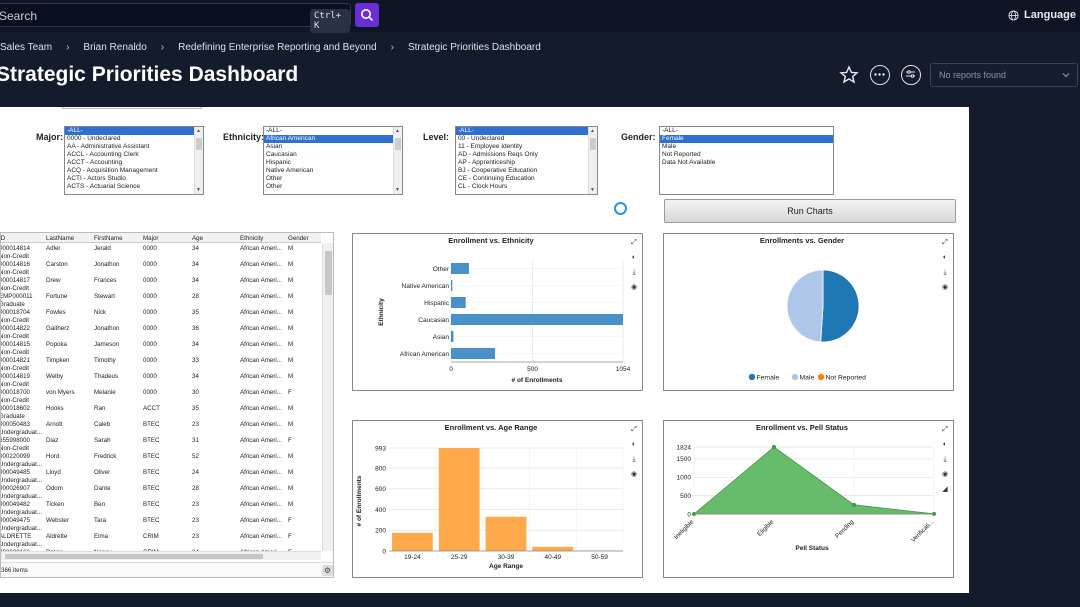 The height and width of the screenshot is (607, 1080). Describe the element at coordinates (526, 131) in the screenshot. I see `level-option: -ALL-` at that location.